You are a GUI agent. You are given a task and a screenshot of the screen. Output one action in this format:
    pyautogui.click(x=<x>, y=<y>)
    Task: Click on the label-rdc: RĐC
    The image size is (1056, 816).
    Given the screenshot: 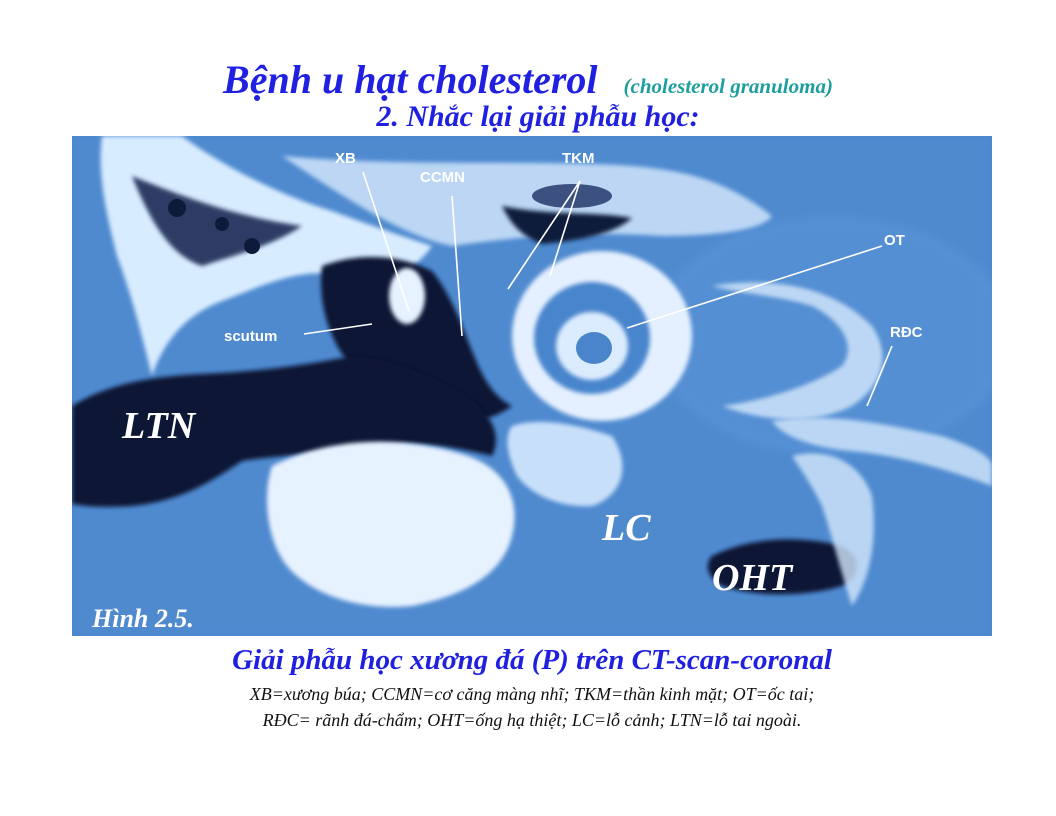 What is the action you would take?
    pyautogui.click(x=906, y=332)
    